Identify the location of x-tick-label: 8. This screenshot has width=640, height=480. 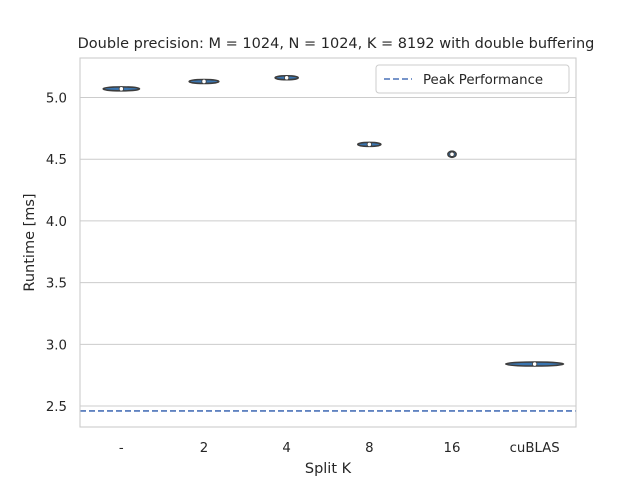
(369, 448).